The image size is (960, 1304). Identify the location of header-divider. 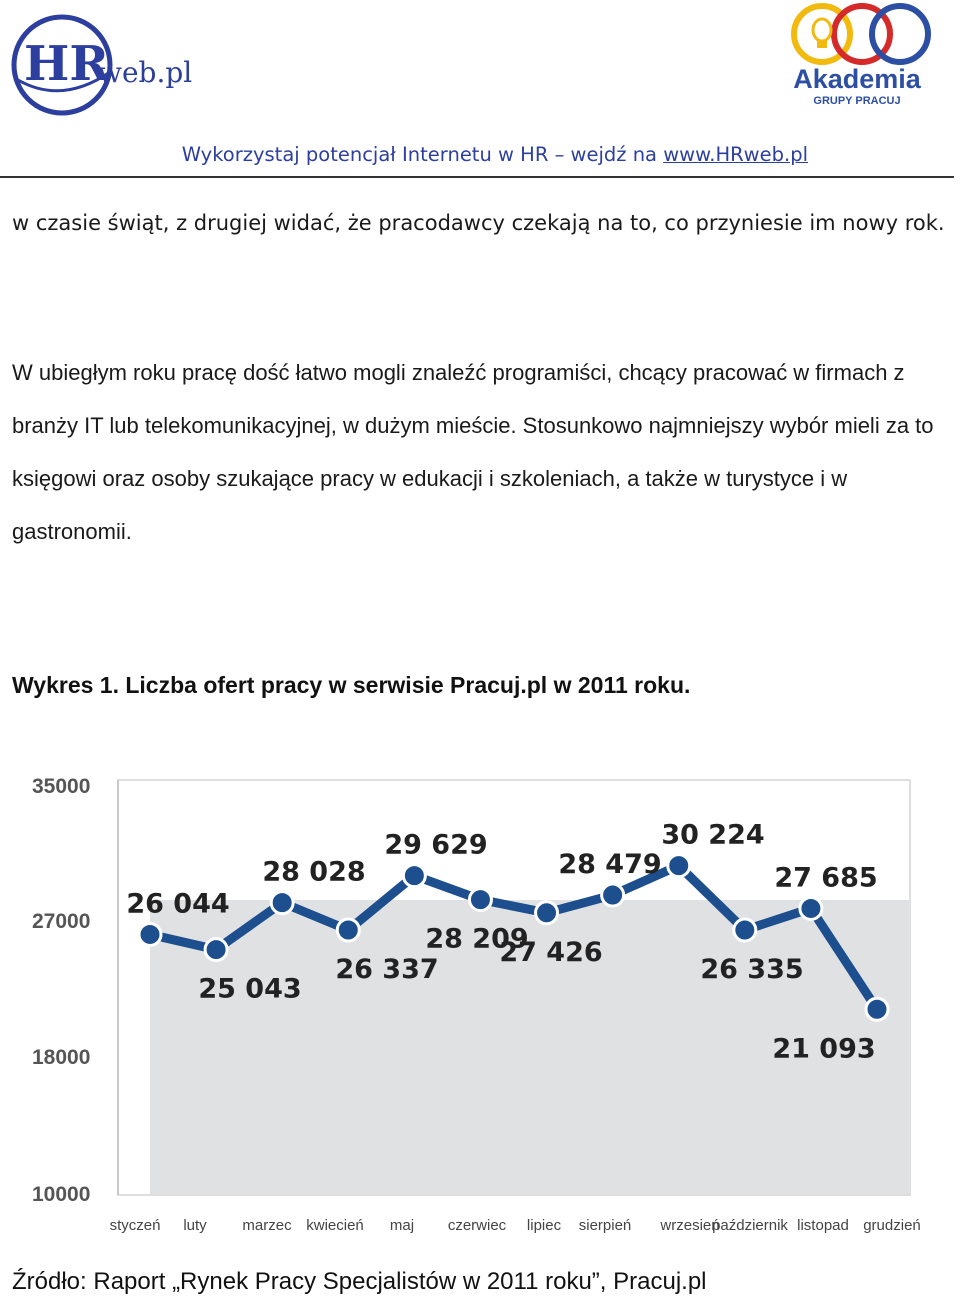
(477, 177).